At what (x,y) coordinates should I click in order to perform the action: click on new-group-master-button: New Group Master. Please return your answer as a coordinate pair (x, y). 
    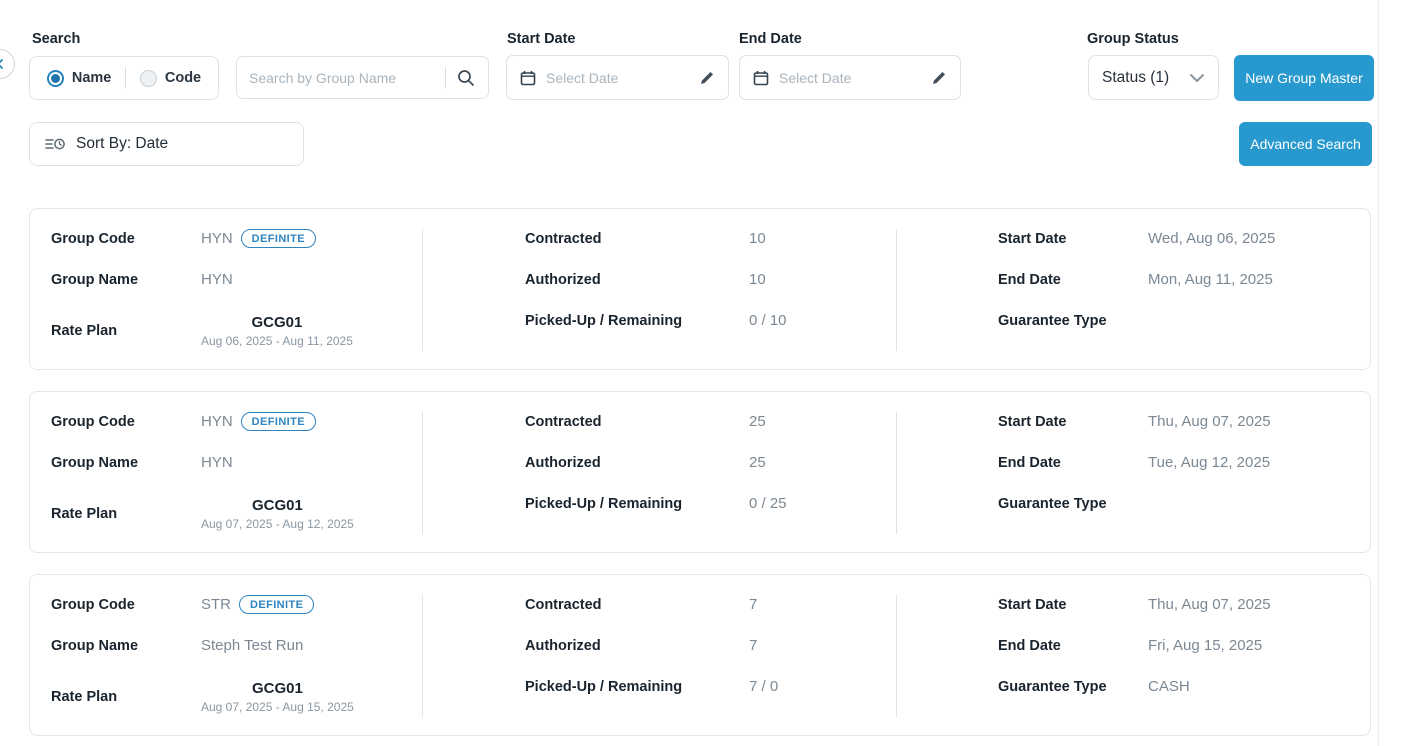
    Looking at the image, I should click on (1304, 78).